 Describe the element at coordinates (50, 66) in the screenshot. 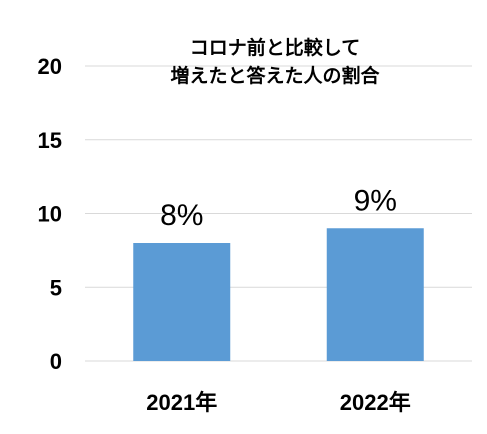

I see `y-tick-label: 20` at that location.